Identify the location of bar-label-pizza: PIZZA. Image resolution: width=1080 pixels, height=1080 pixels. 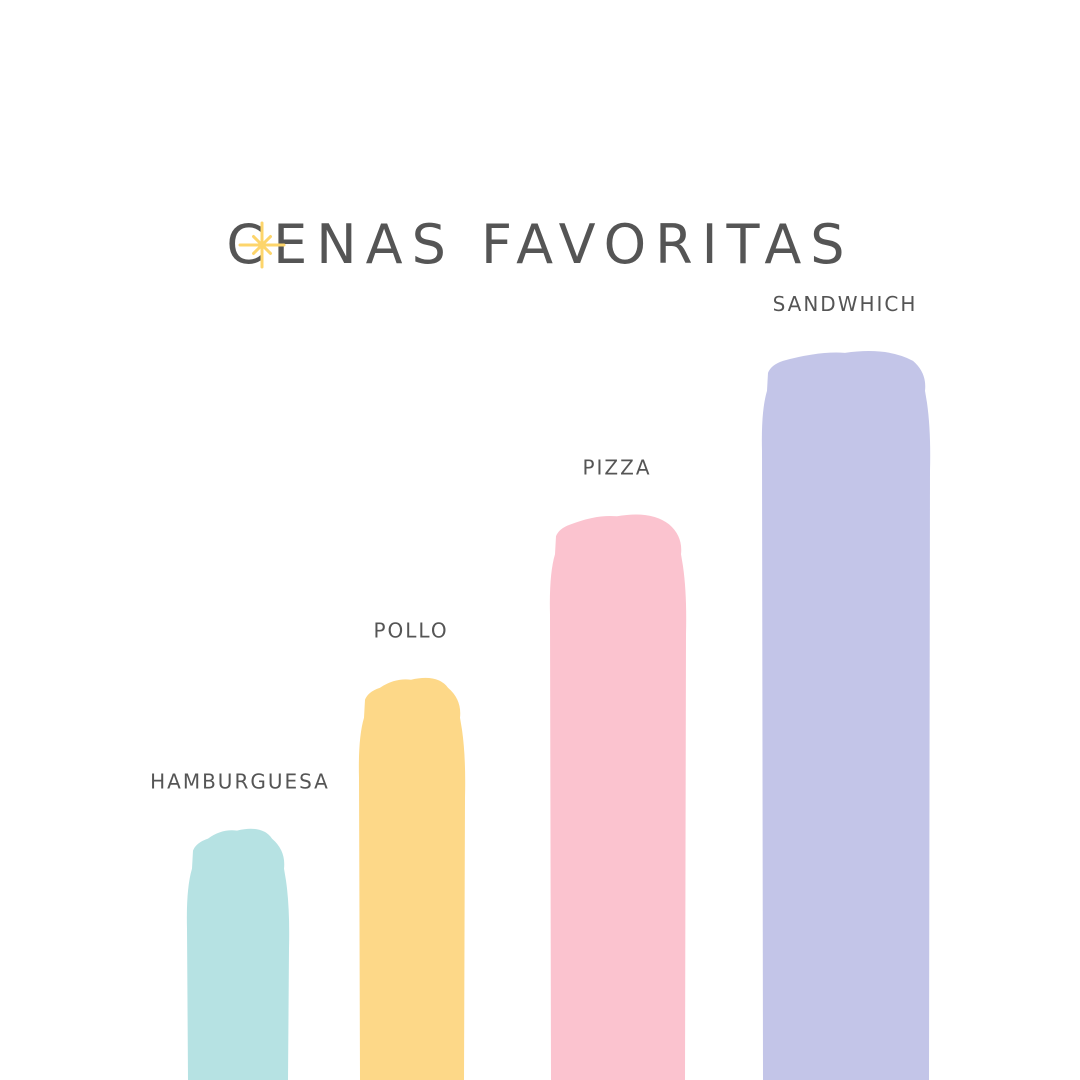
(616, 467).